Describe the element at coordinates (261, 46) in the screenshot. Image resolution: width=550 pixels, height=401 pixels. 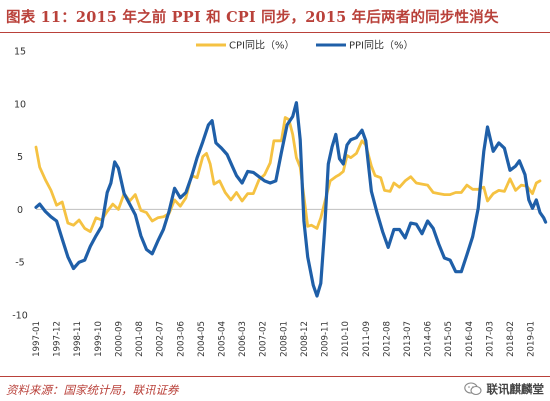
I see `legend-label-cpi: CPI同比（%）` at that location.